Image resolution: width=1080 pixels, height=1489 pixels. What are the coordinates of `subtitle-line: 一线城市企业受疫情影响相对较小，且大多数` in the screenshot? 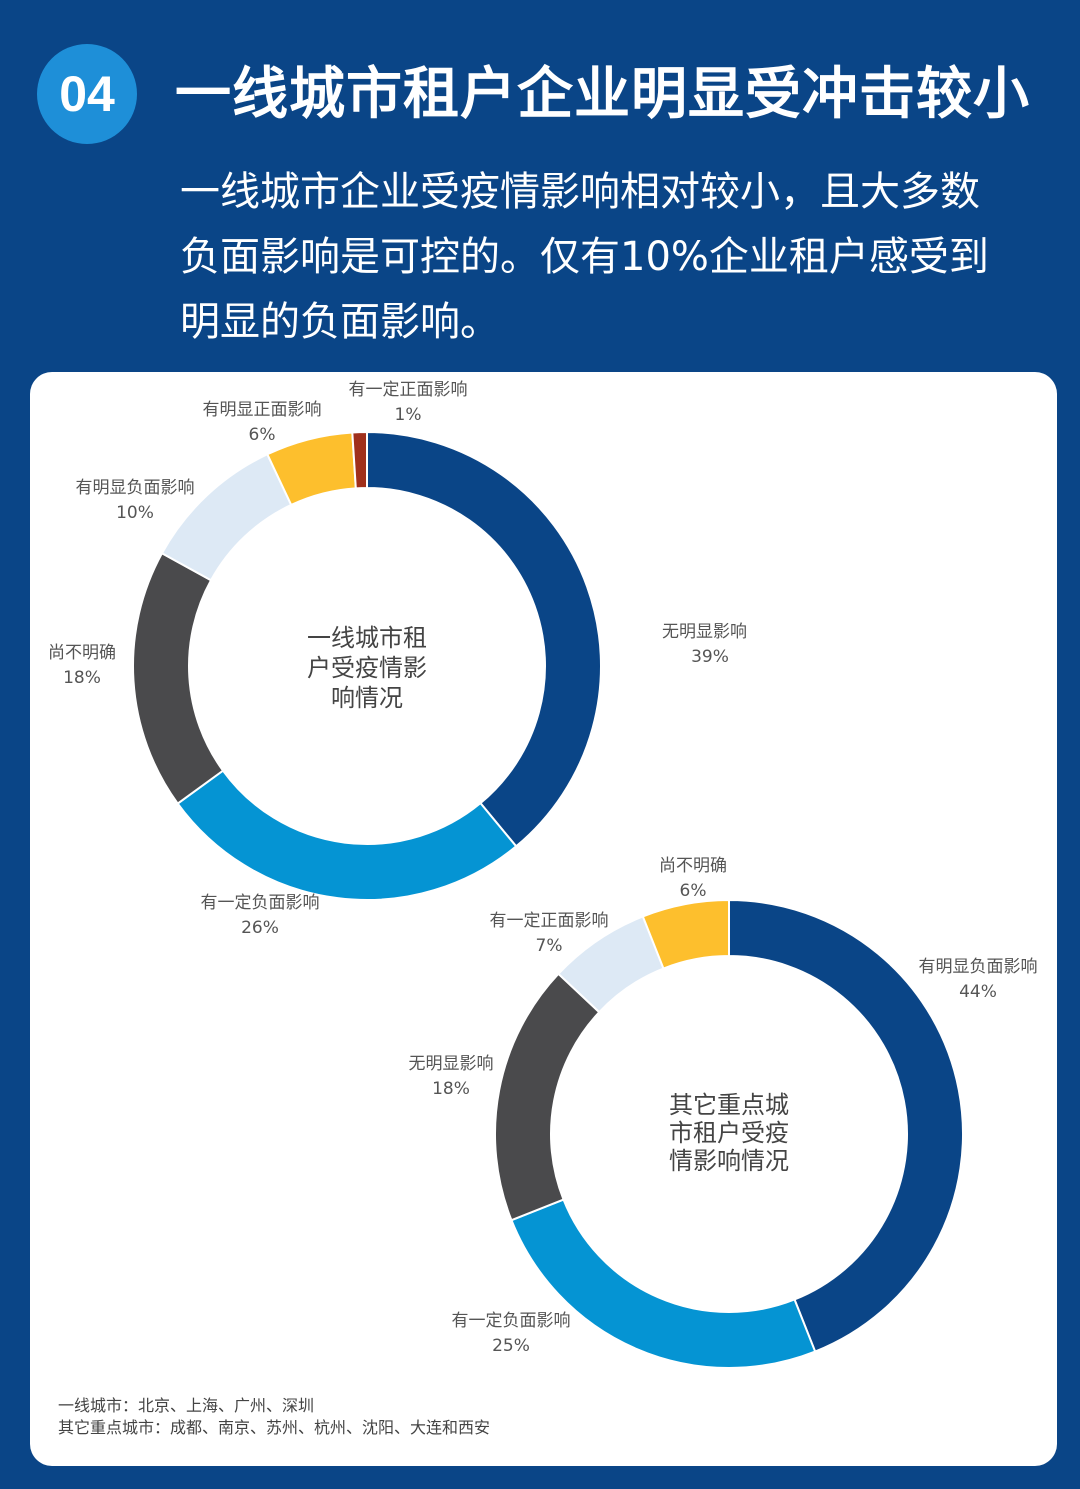 It's located at (580, 192).